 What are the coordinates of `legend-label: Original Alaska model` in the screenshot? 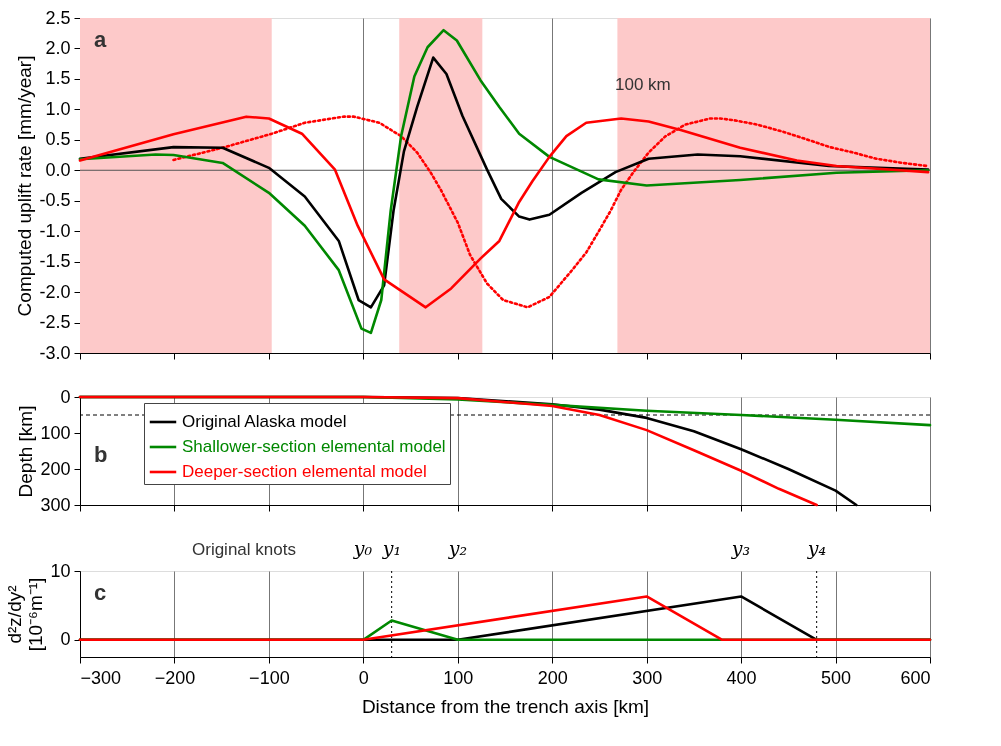 It's located at (264, 421).